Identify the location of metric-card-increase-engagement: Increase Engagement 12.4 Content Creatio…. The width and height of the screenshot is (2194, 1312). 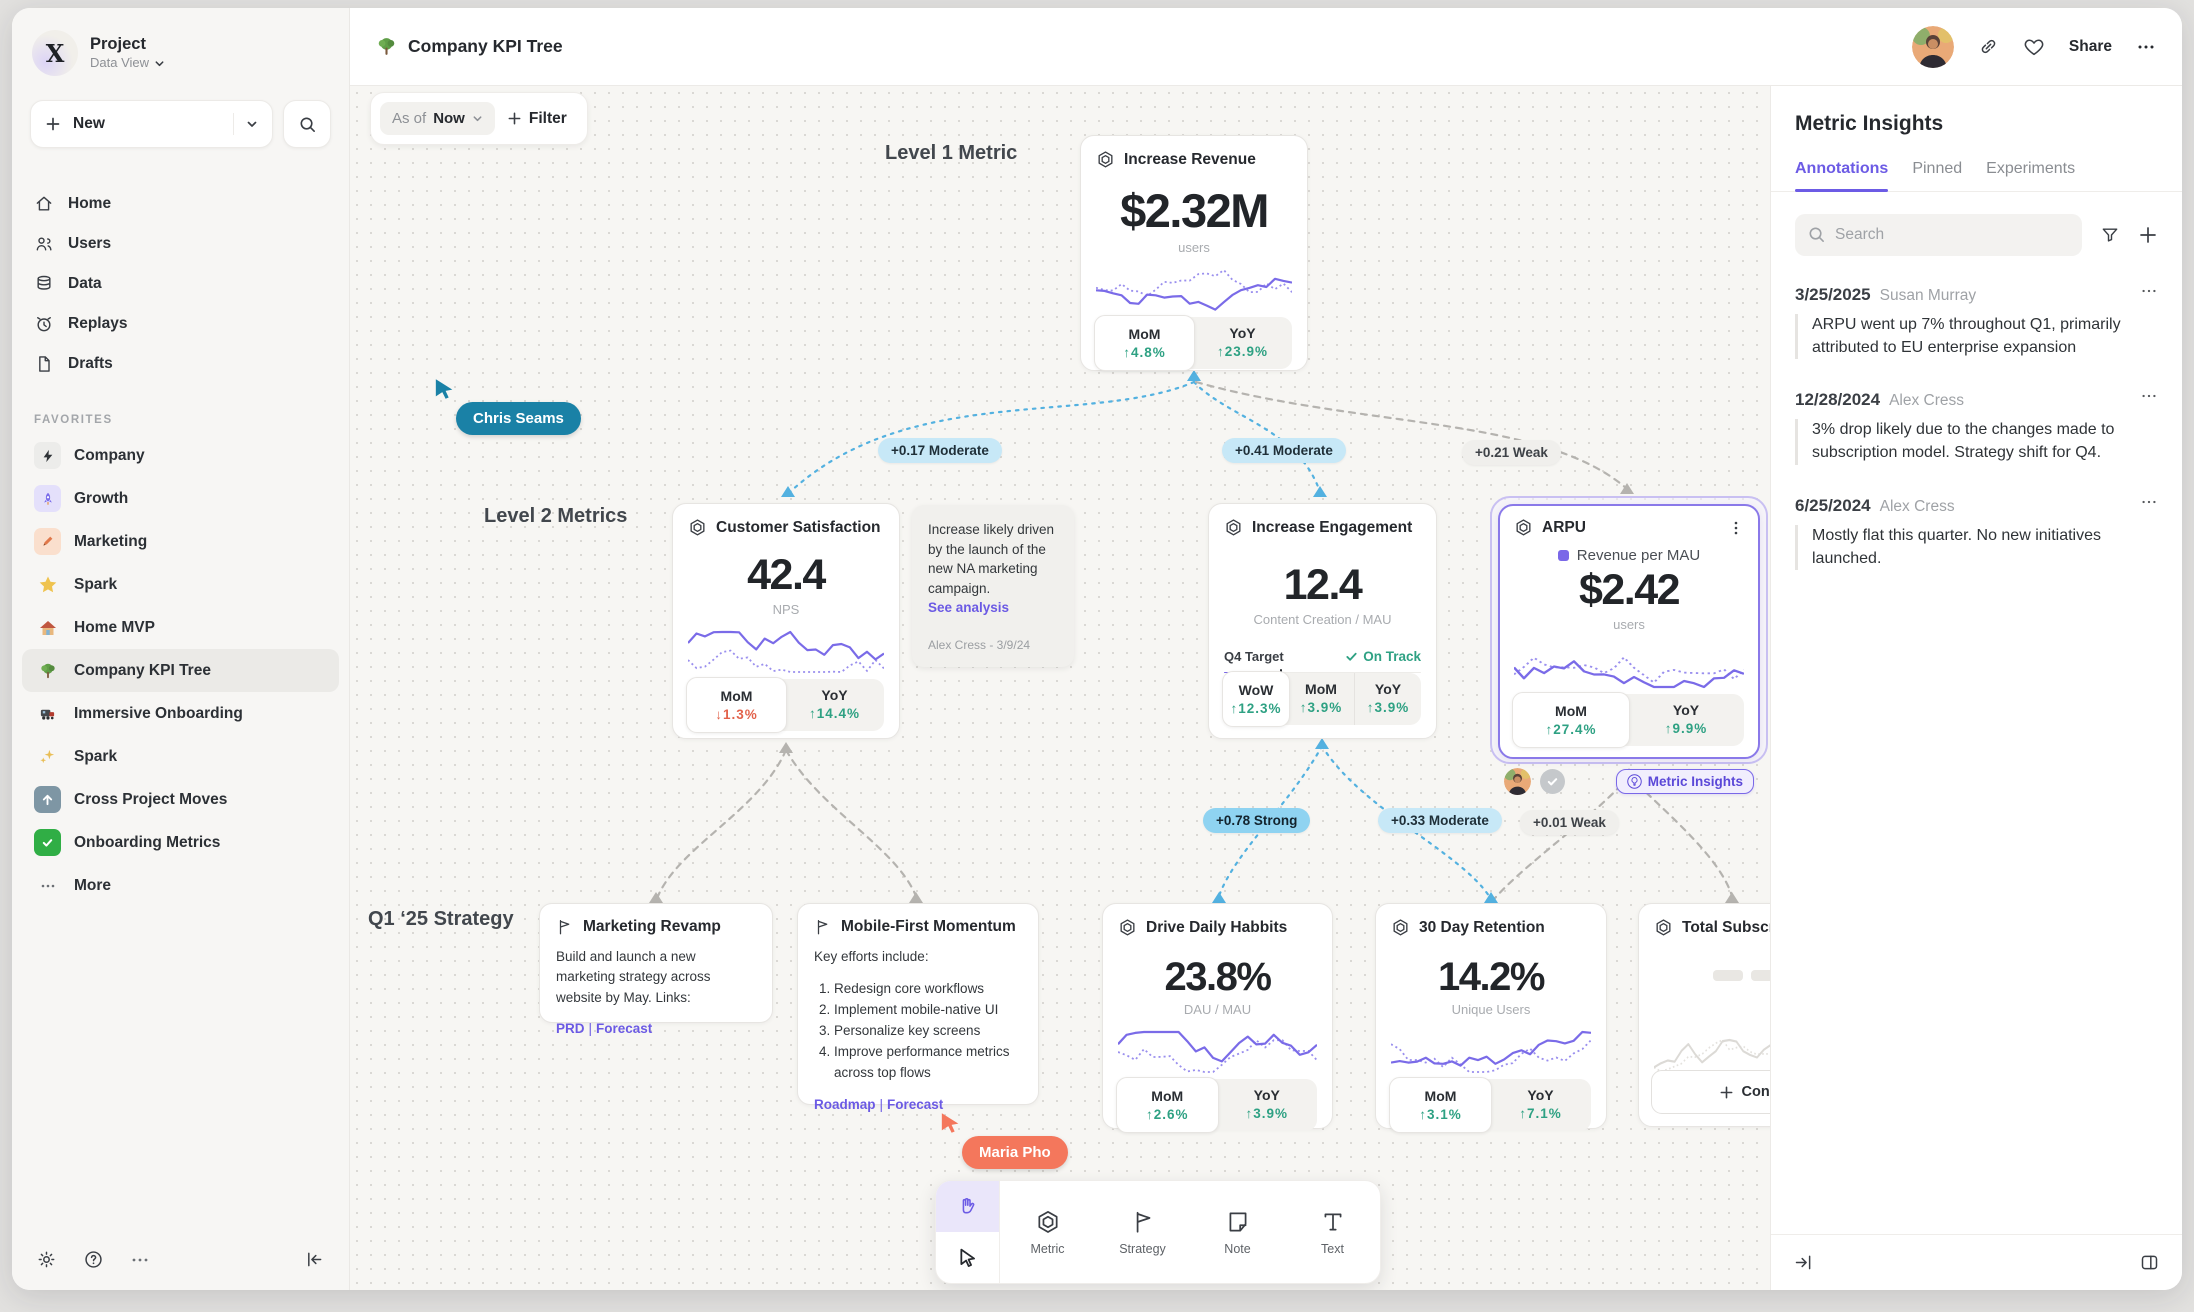
(1322, 621).